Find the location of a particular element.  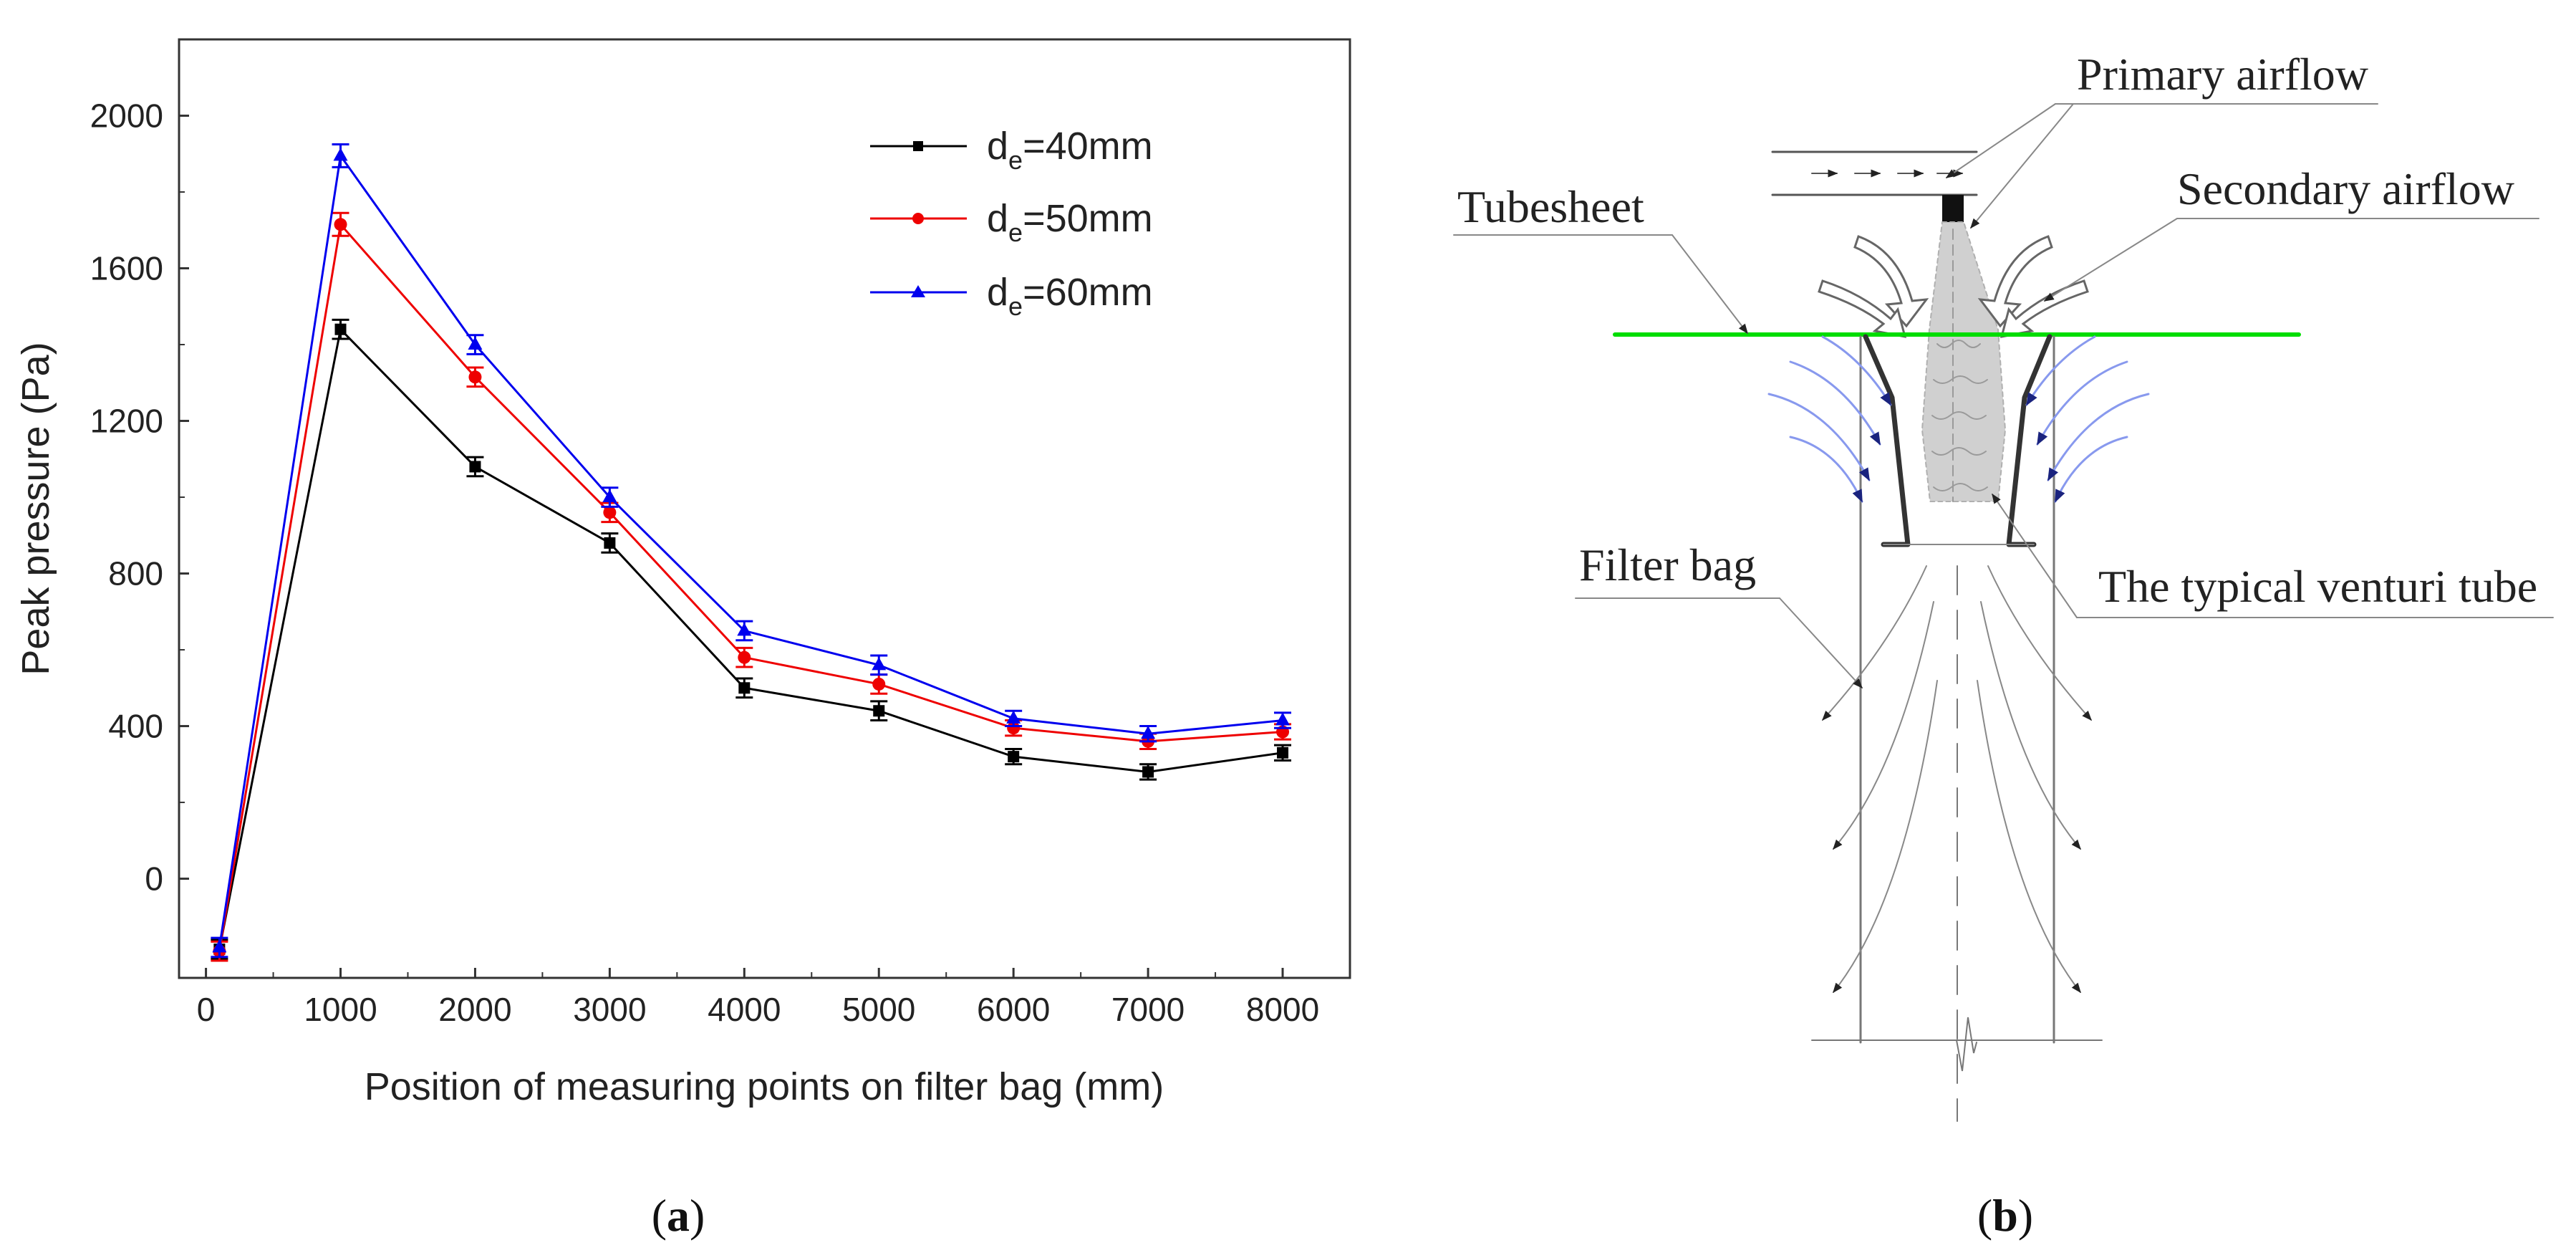

x-tick-label: 8000 is located at coordinates (1282, 1009).